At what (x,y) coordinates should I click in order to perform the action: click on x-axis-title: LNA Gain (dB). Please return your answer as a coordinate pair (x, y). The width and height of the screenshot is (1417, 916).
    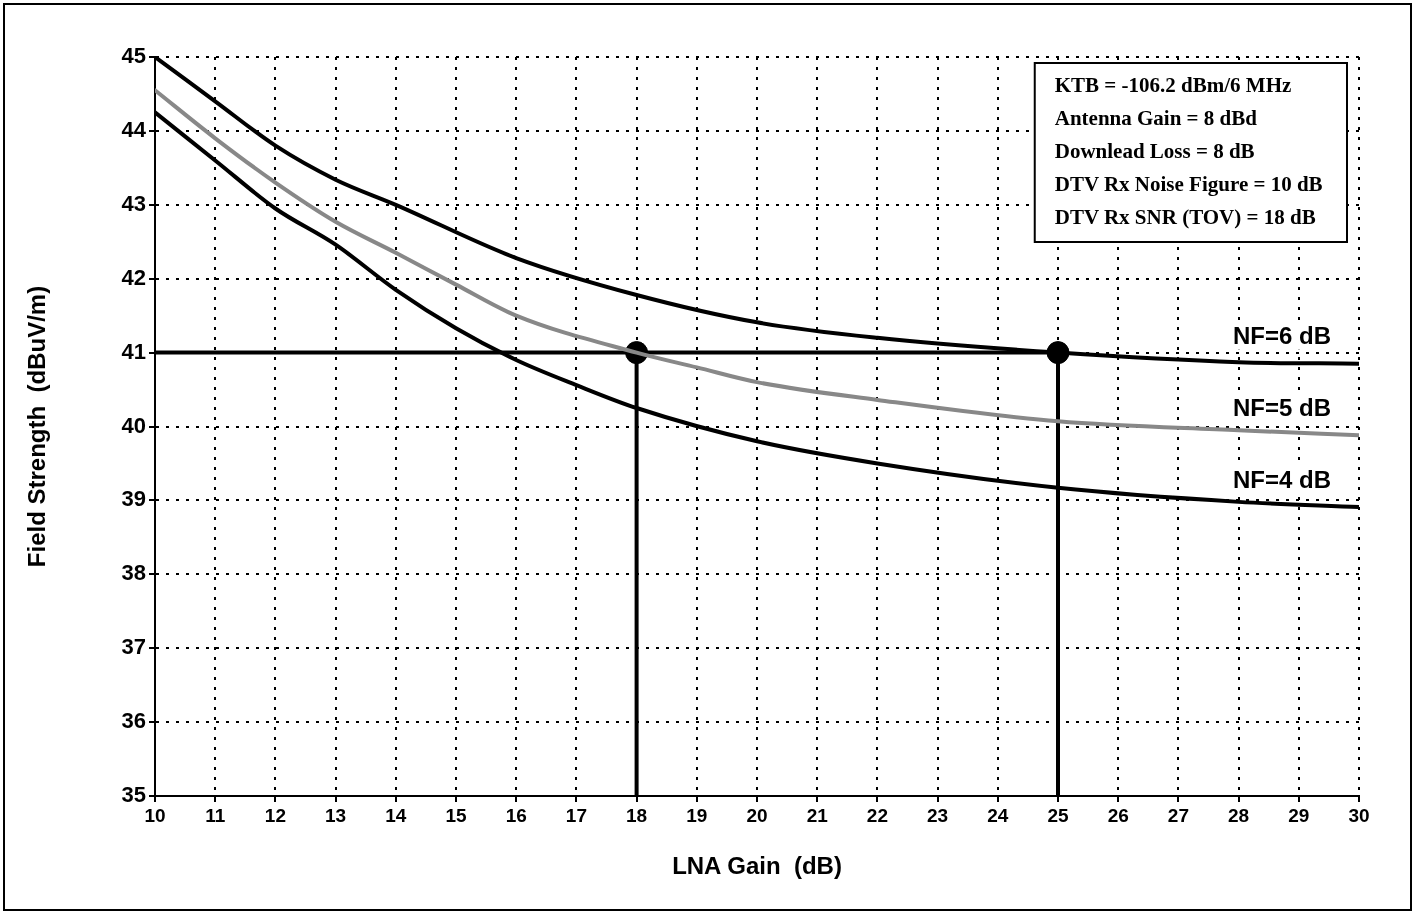
    Looking at the image, I should click on (757, 866).